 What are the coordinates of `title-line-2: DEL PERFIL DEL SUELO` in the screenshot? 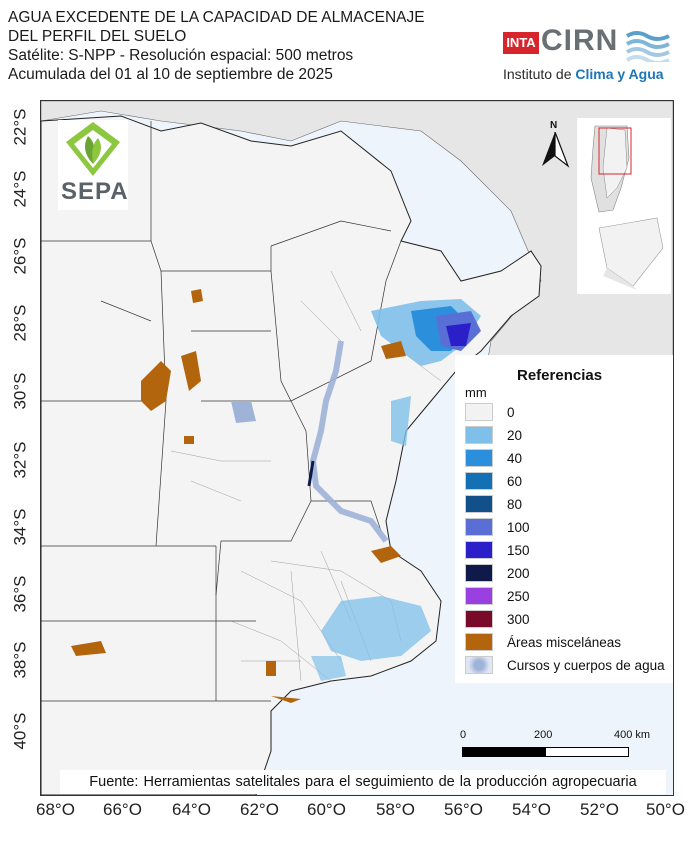 It's located at (97, 36).